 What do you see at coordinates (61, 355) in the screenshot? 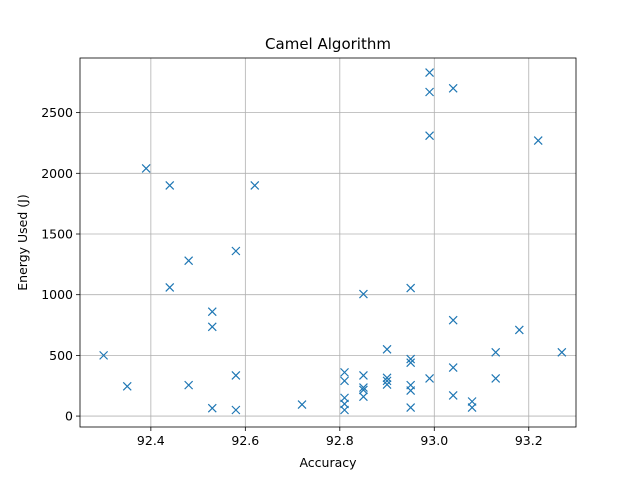
I see `y-tick-label: 500` at bounding box center [61, 355].